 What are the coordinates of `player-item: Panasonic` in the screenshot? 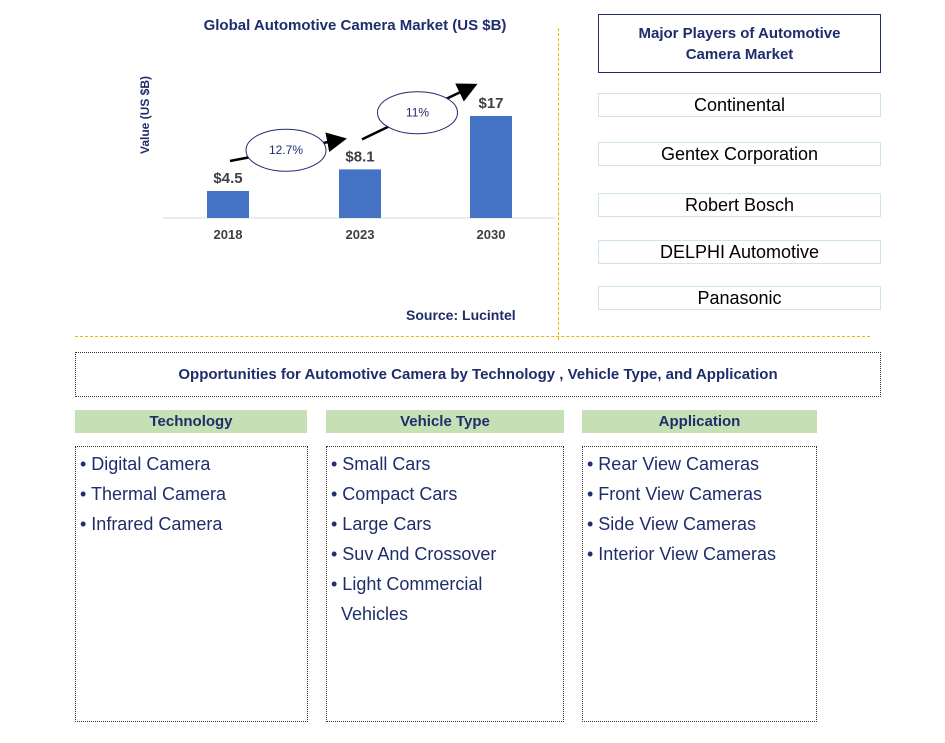 It's located at (739, 298).